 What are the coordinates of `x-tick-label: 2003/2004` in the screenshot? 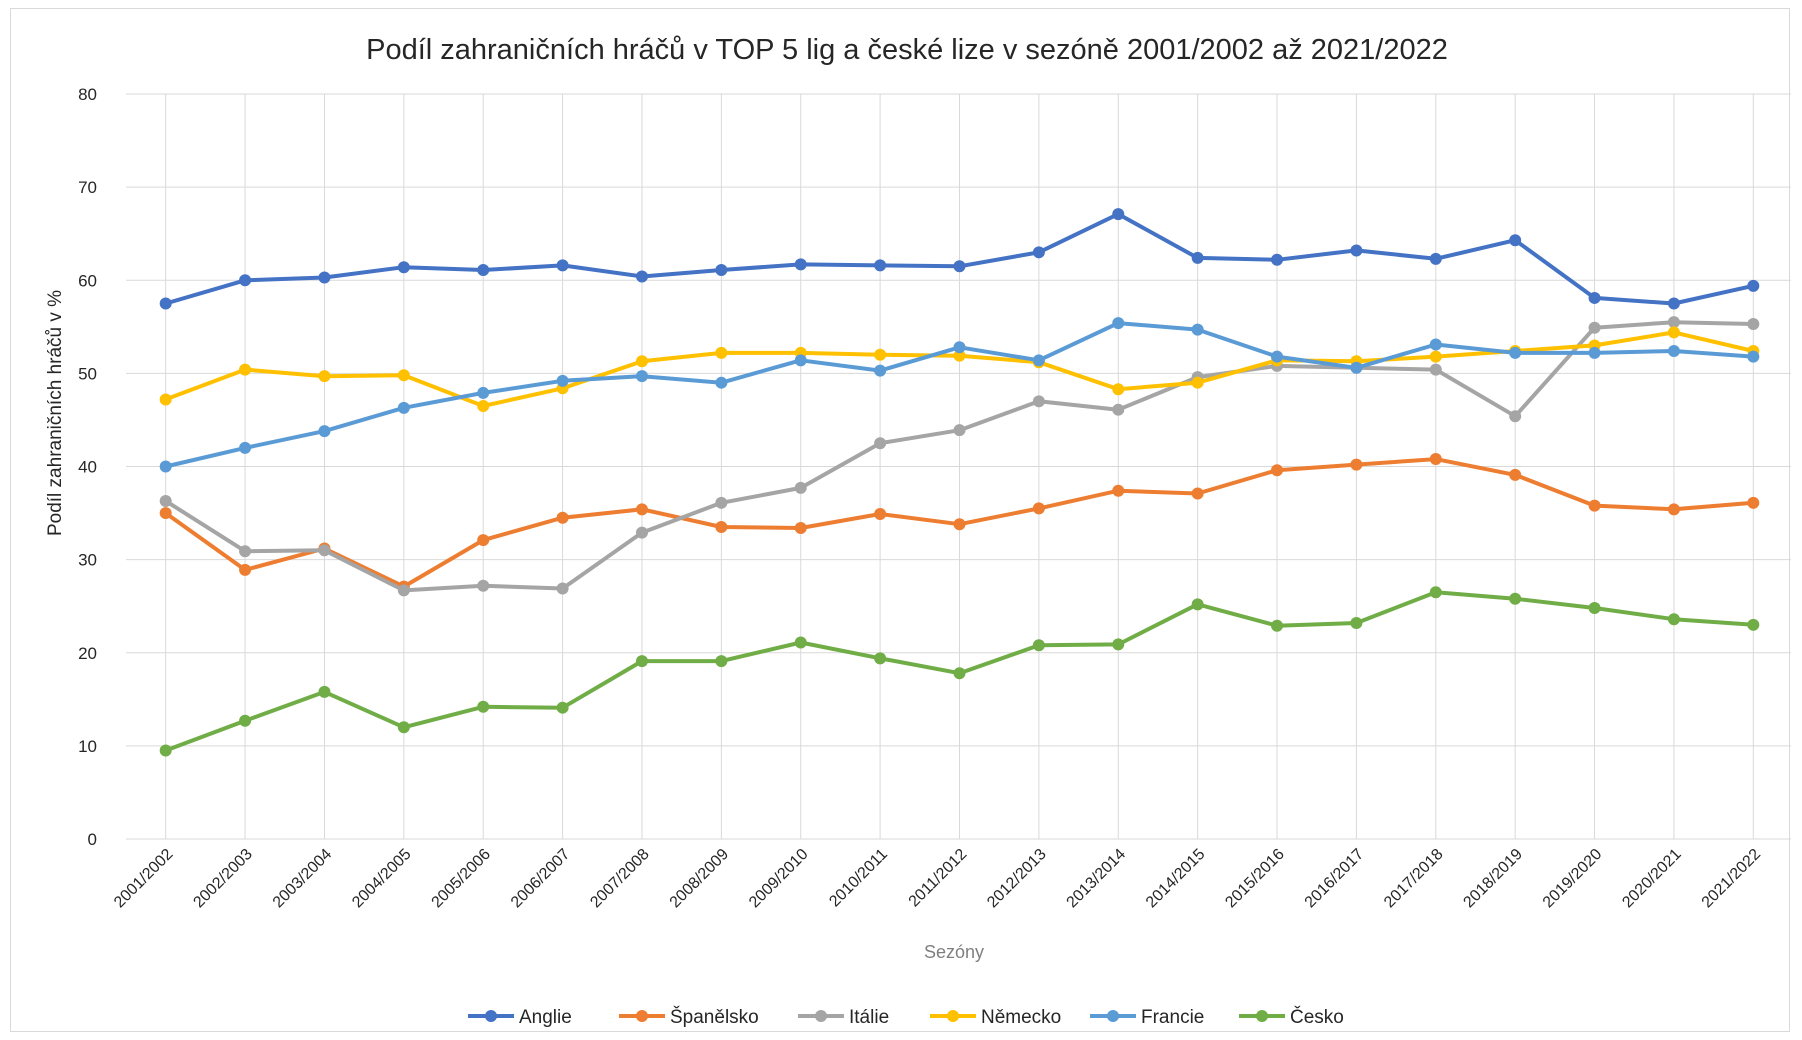 It's located at (303, 879).